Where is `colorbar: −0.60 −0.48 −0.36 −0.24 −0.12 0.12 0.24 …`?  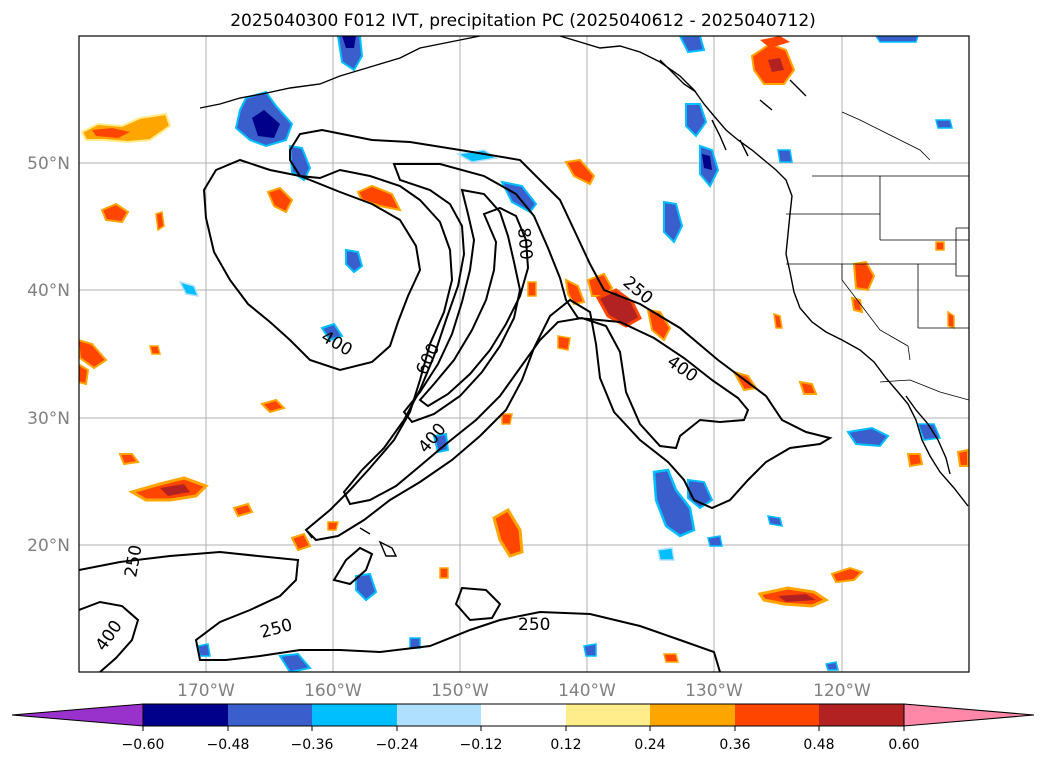 colorbar: −0.60 −0.48 −0.36 −0.24 −0.12 0.12 0.24 … is located at coordinates (523, 728).